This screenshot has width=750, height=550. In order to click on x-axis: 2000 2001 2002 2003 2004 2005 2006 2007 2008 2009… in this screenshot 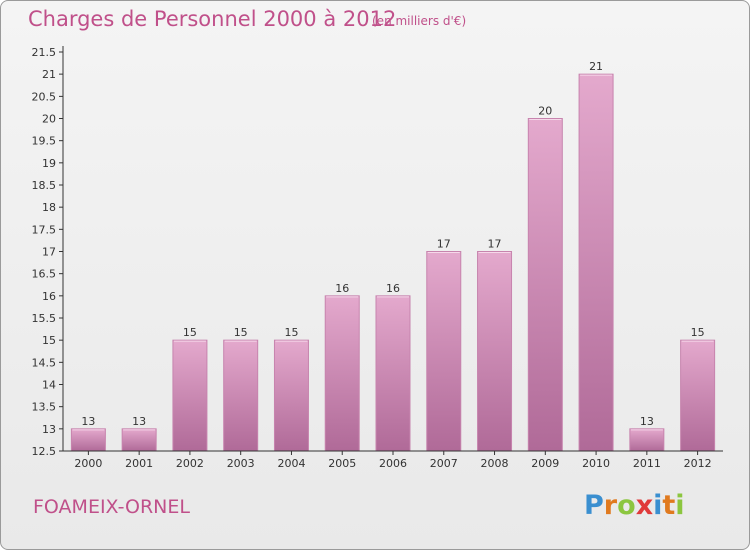, I will do `click(393, 460)`.